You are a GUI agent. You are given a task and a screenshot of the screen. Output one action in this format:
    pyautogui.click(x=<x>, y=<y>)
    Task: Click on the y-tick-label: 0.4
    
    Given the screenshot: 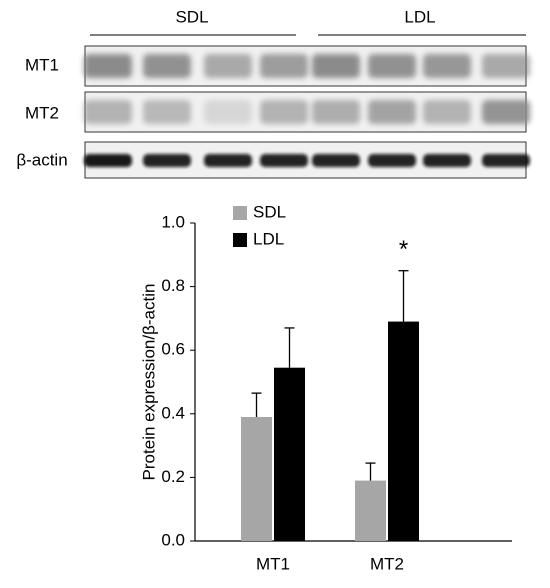 What is the action you would take?
    pyautogui.click(x=173, y=412)
    